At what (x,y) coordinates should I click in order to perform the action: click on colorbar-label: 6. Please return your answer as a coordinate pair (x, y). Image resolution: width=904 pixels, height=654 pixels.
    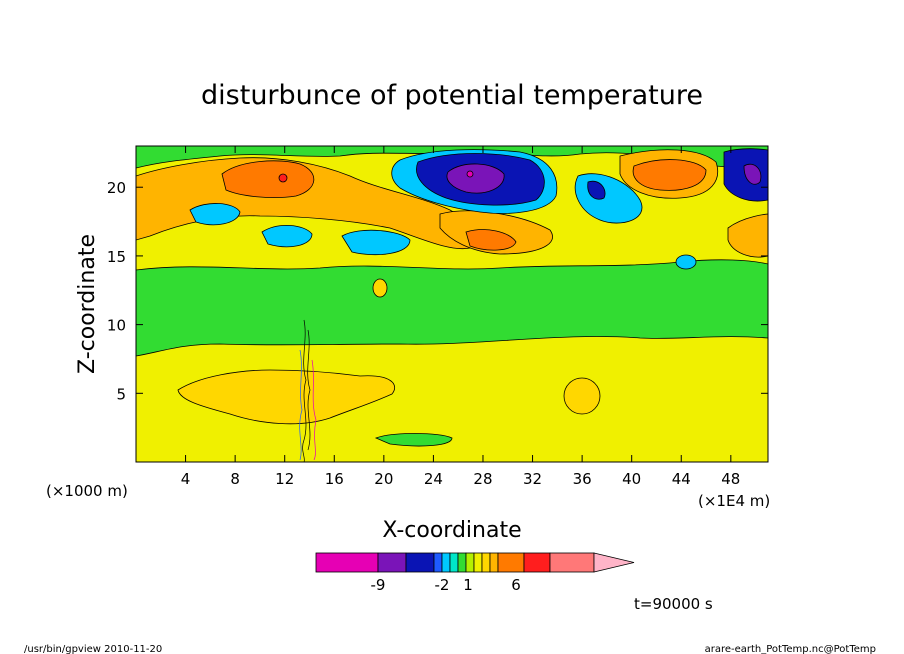
    Looking at the image, I should click on (516, 585).